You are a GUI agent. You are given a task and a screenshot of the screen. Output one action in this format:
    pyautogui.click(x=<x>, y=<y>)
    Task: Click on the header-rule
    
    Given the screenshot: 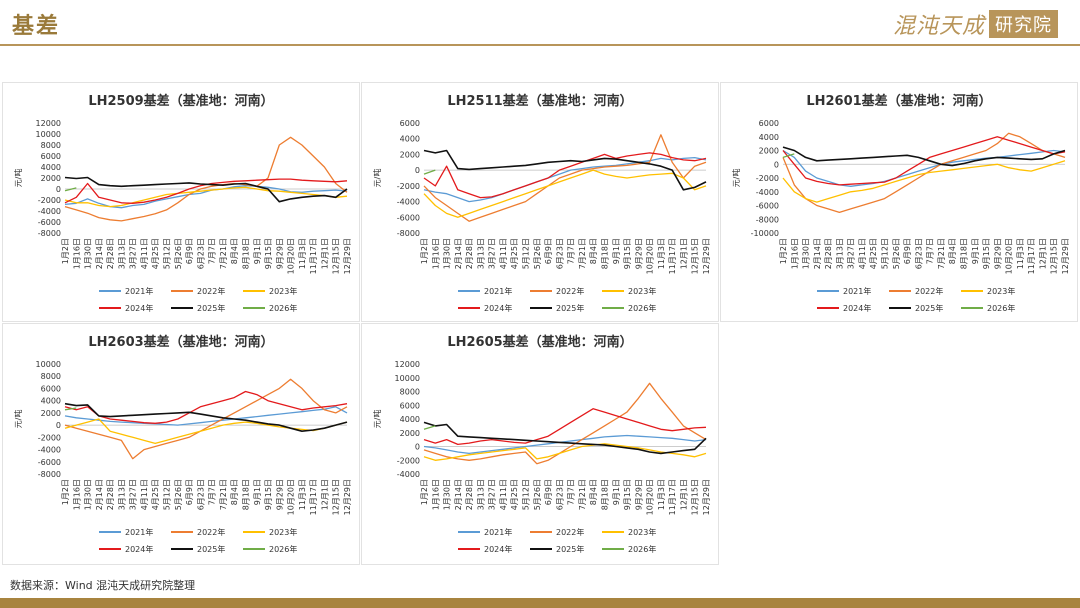 What is the action you would take?
    pyautogui.click(x=540, y=45)
    